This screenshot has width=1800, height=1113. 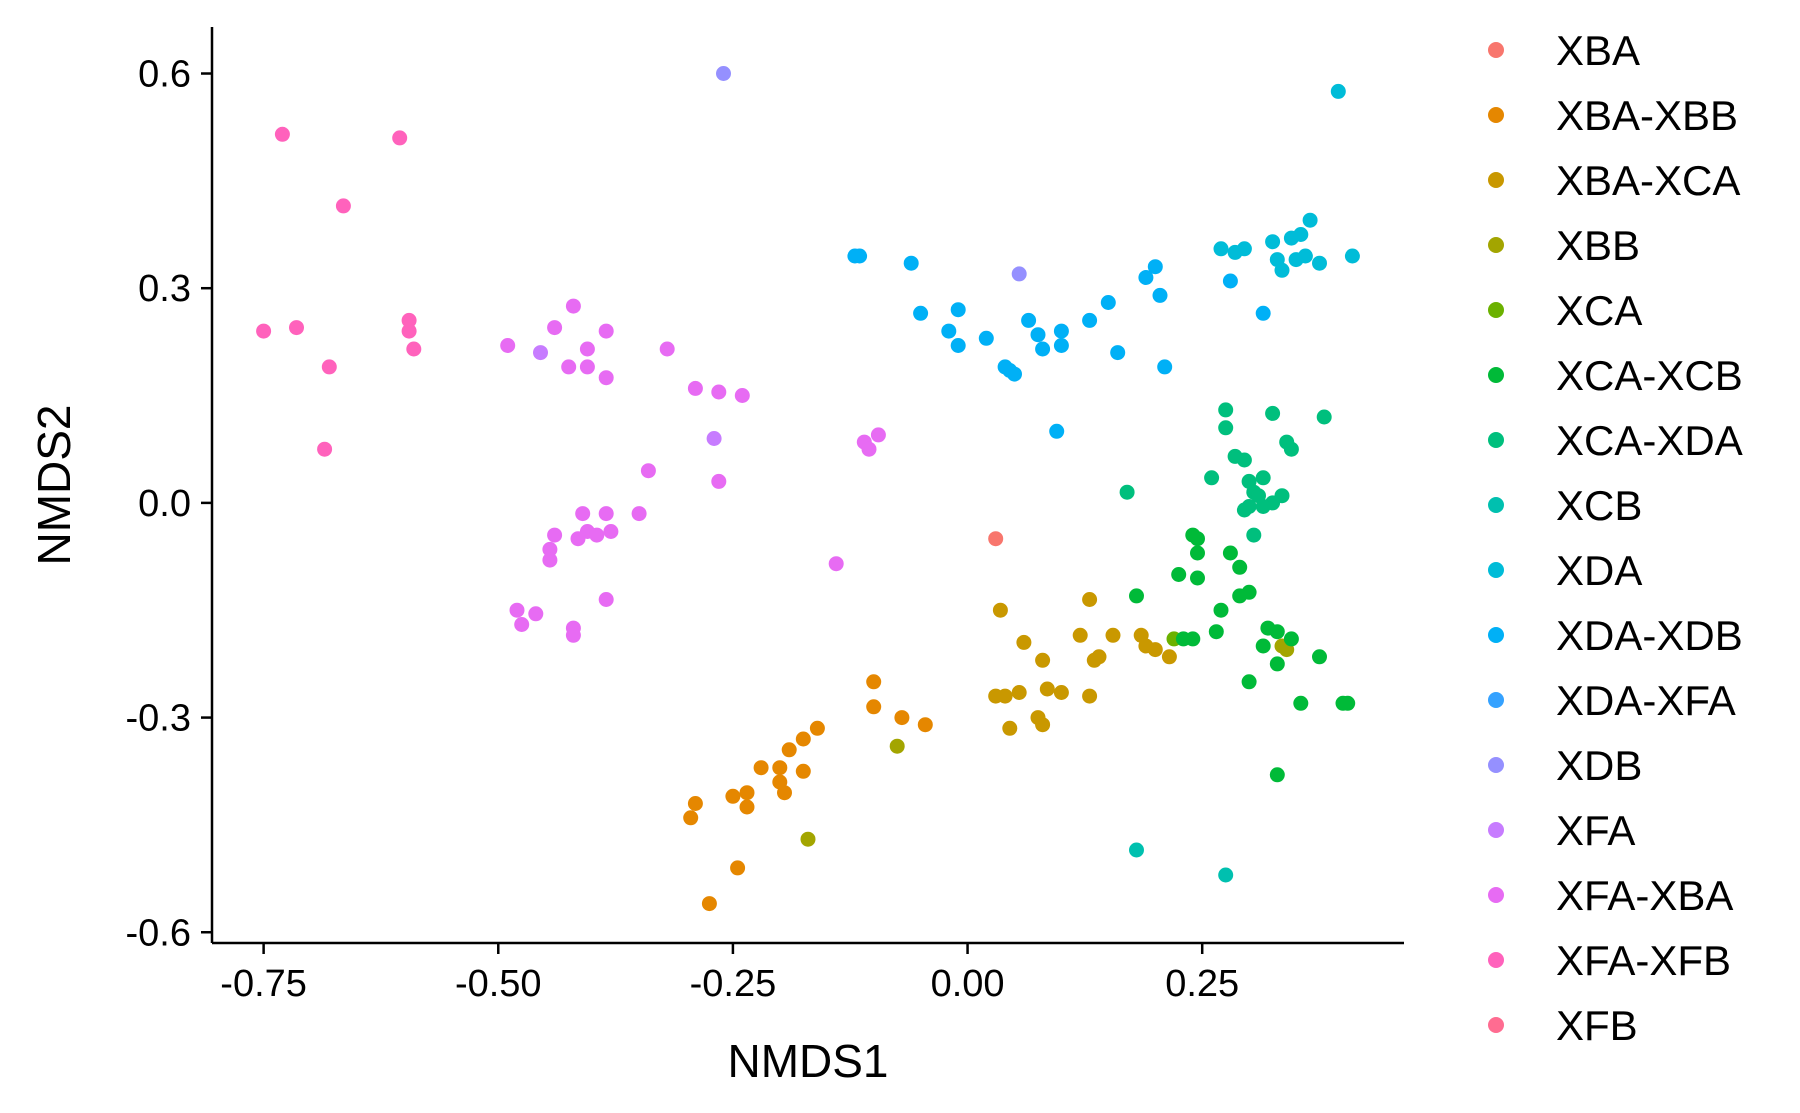 What do you see at coordinates (1614, 180) in the screenshot?
I see `legend-item: XBA-XCA` at bounding box center [1614, 180].